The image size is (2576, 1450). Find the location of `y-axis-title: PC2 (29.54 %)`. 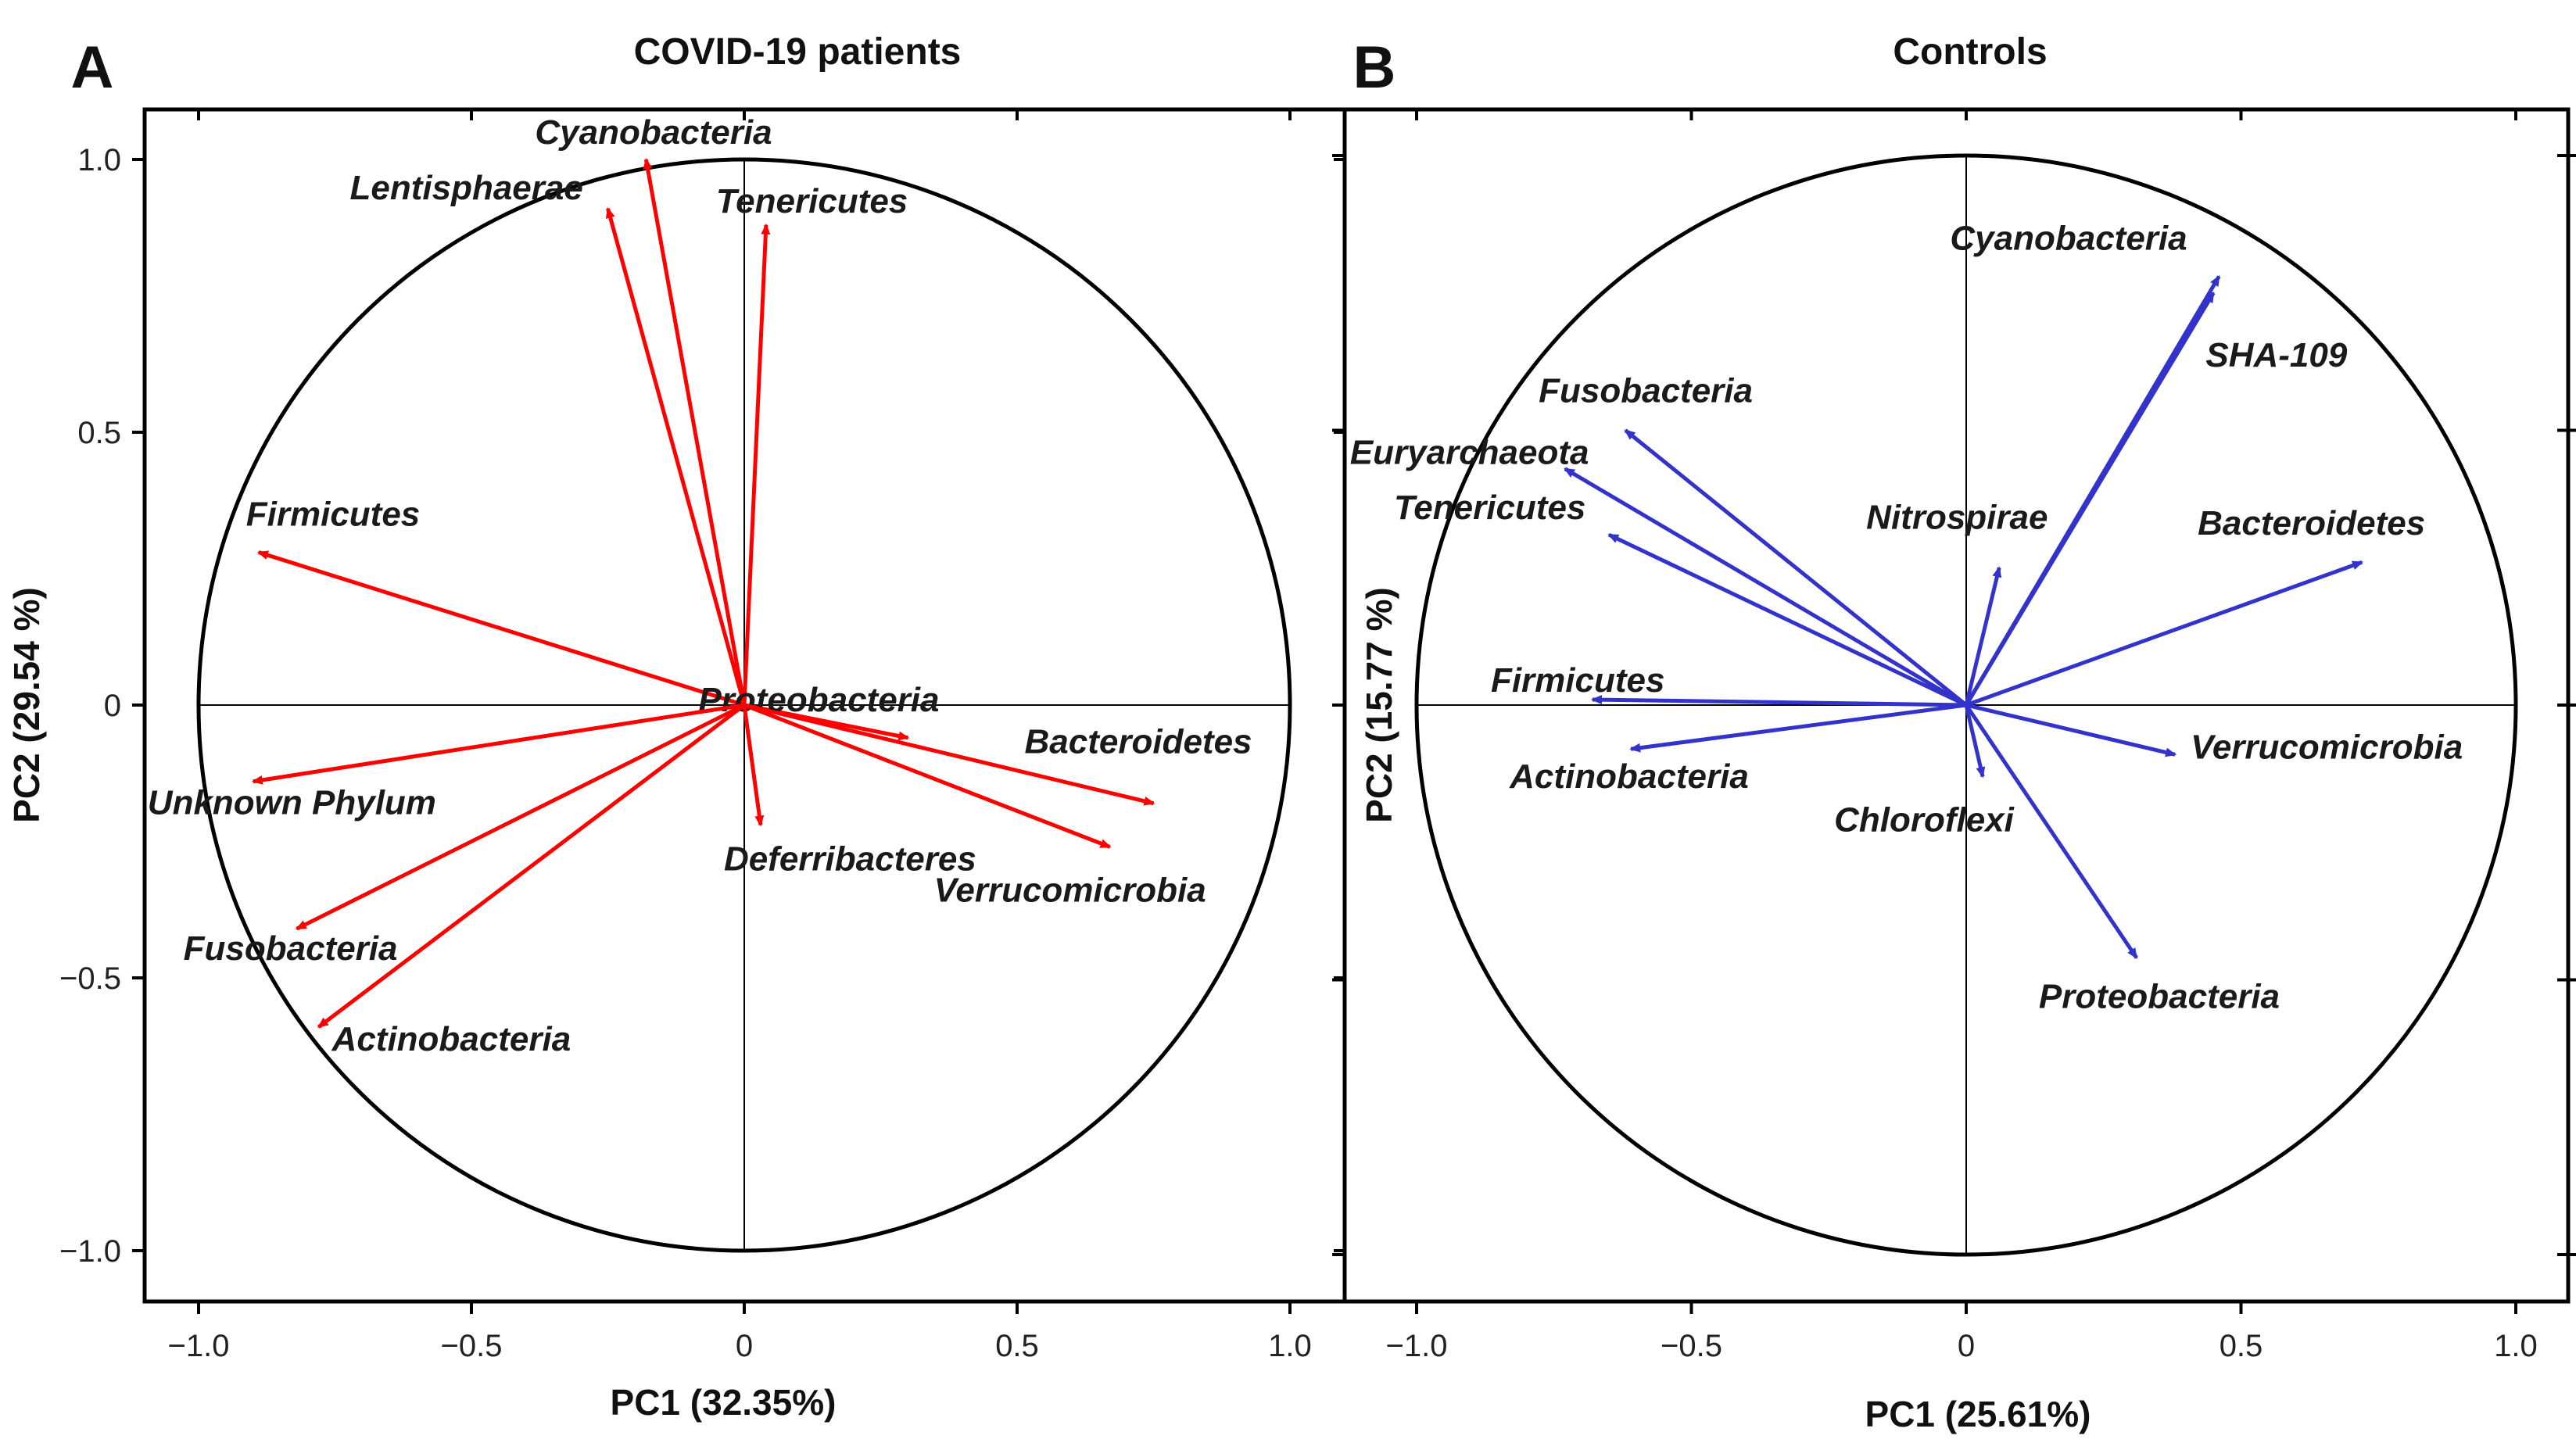

y-axis-title: PC2 (29.54 %) is located at coordinates (26, 705).